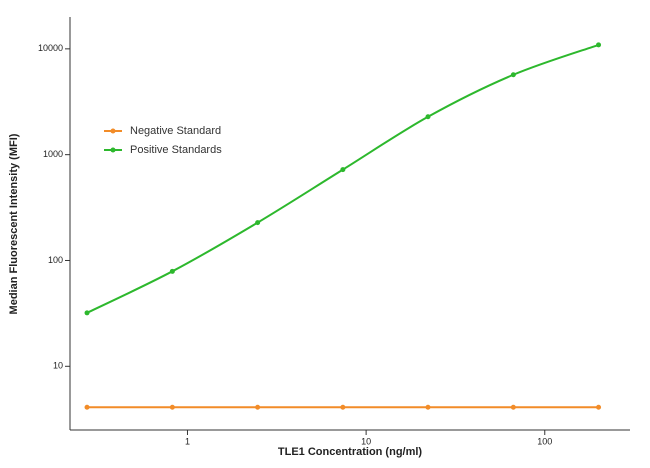  Describe the element at coordinates (176, 150) in the screenshot. I see `legend-text: Positive Standards` at that location.